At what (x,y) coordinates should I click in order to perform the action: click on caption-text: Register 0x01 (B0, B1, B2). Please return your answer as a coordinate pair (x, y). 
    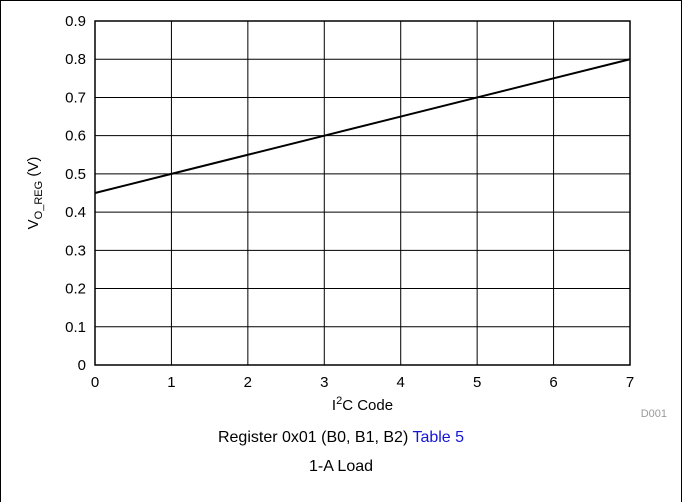
    Looking at the image, I should click on (315, 437).